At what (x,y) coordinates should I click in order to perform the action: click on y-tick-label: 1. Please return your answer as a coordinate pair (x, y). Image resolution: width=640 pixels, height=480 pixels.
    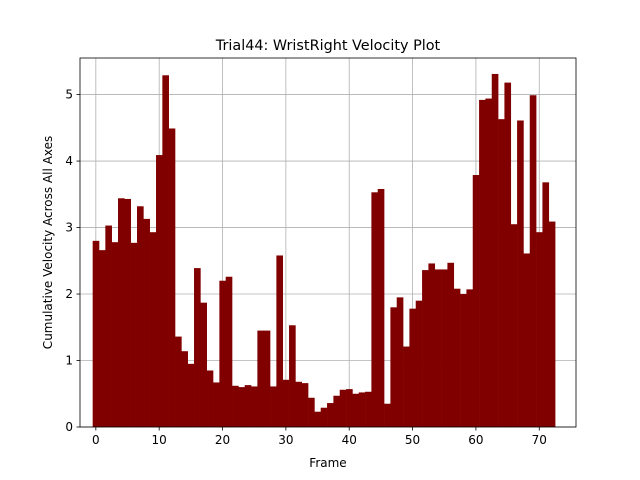
    Looking at the image, I should click on (69, 361).